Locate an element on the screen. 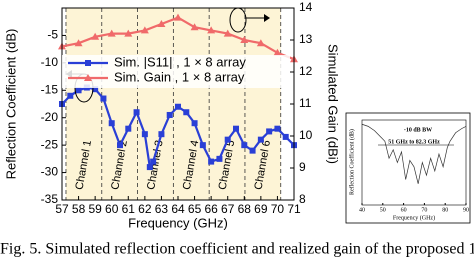 This screenshot has height=259, width=474. y-tick-label: -35 is located at coordinates (50, 199).